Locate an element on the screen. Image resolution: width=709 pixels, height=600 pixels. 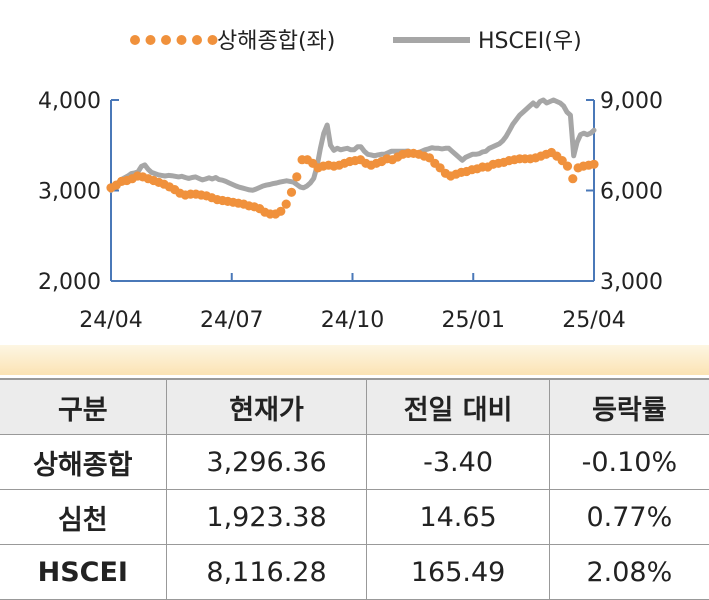
row-price: 3,296.36 is located at coordinates (266, 462).